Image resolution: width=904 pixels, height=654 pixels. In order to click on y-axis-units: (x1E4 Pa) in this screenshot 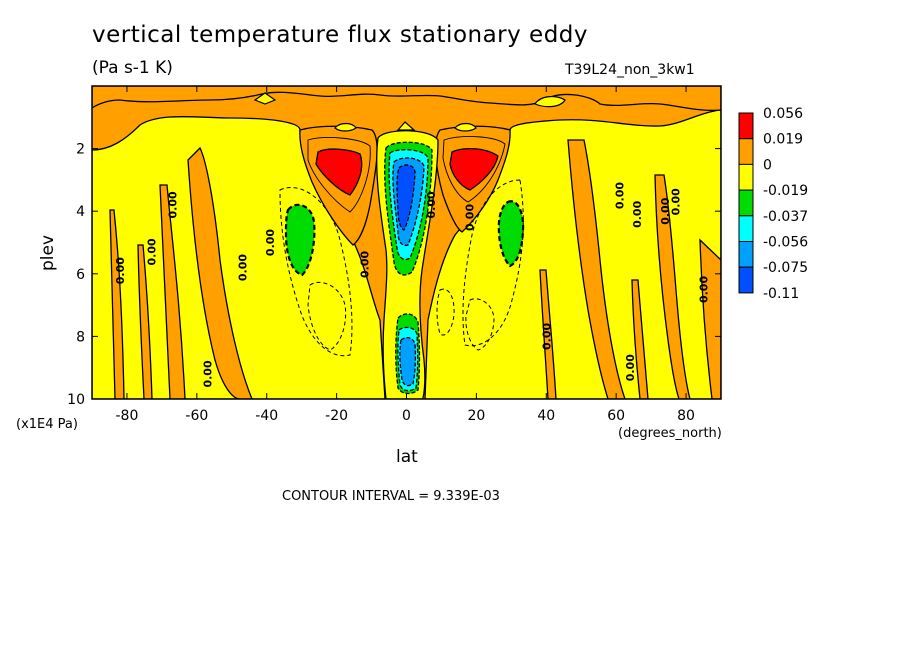, I will do `click(47, 424)`.